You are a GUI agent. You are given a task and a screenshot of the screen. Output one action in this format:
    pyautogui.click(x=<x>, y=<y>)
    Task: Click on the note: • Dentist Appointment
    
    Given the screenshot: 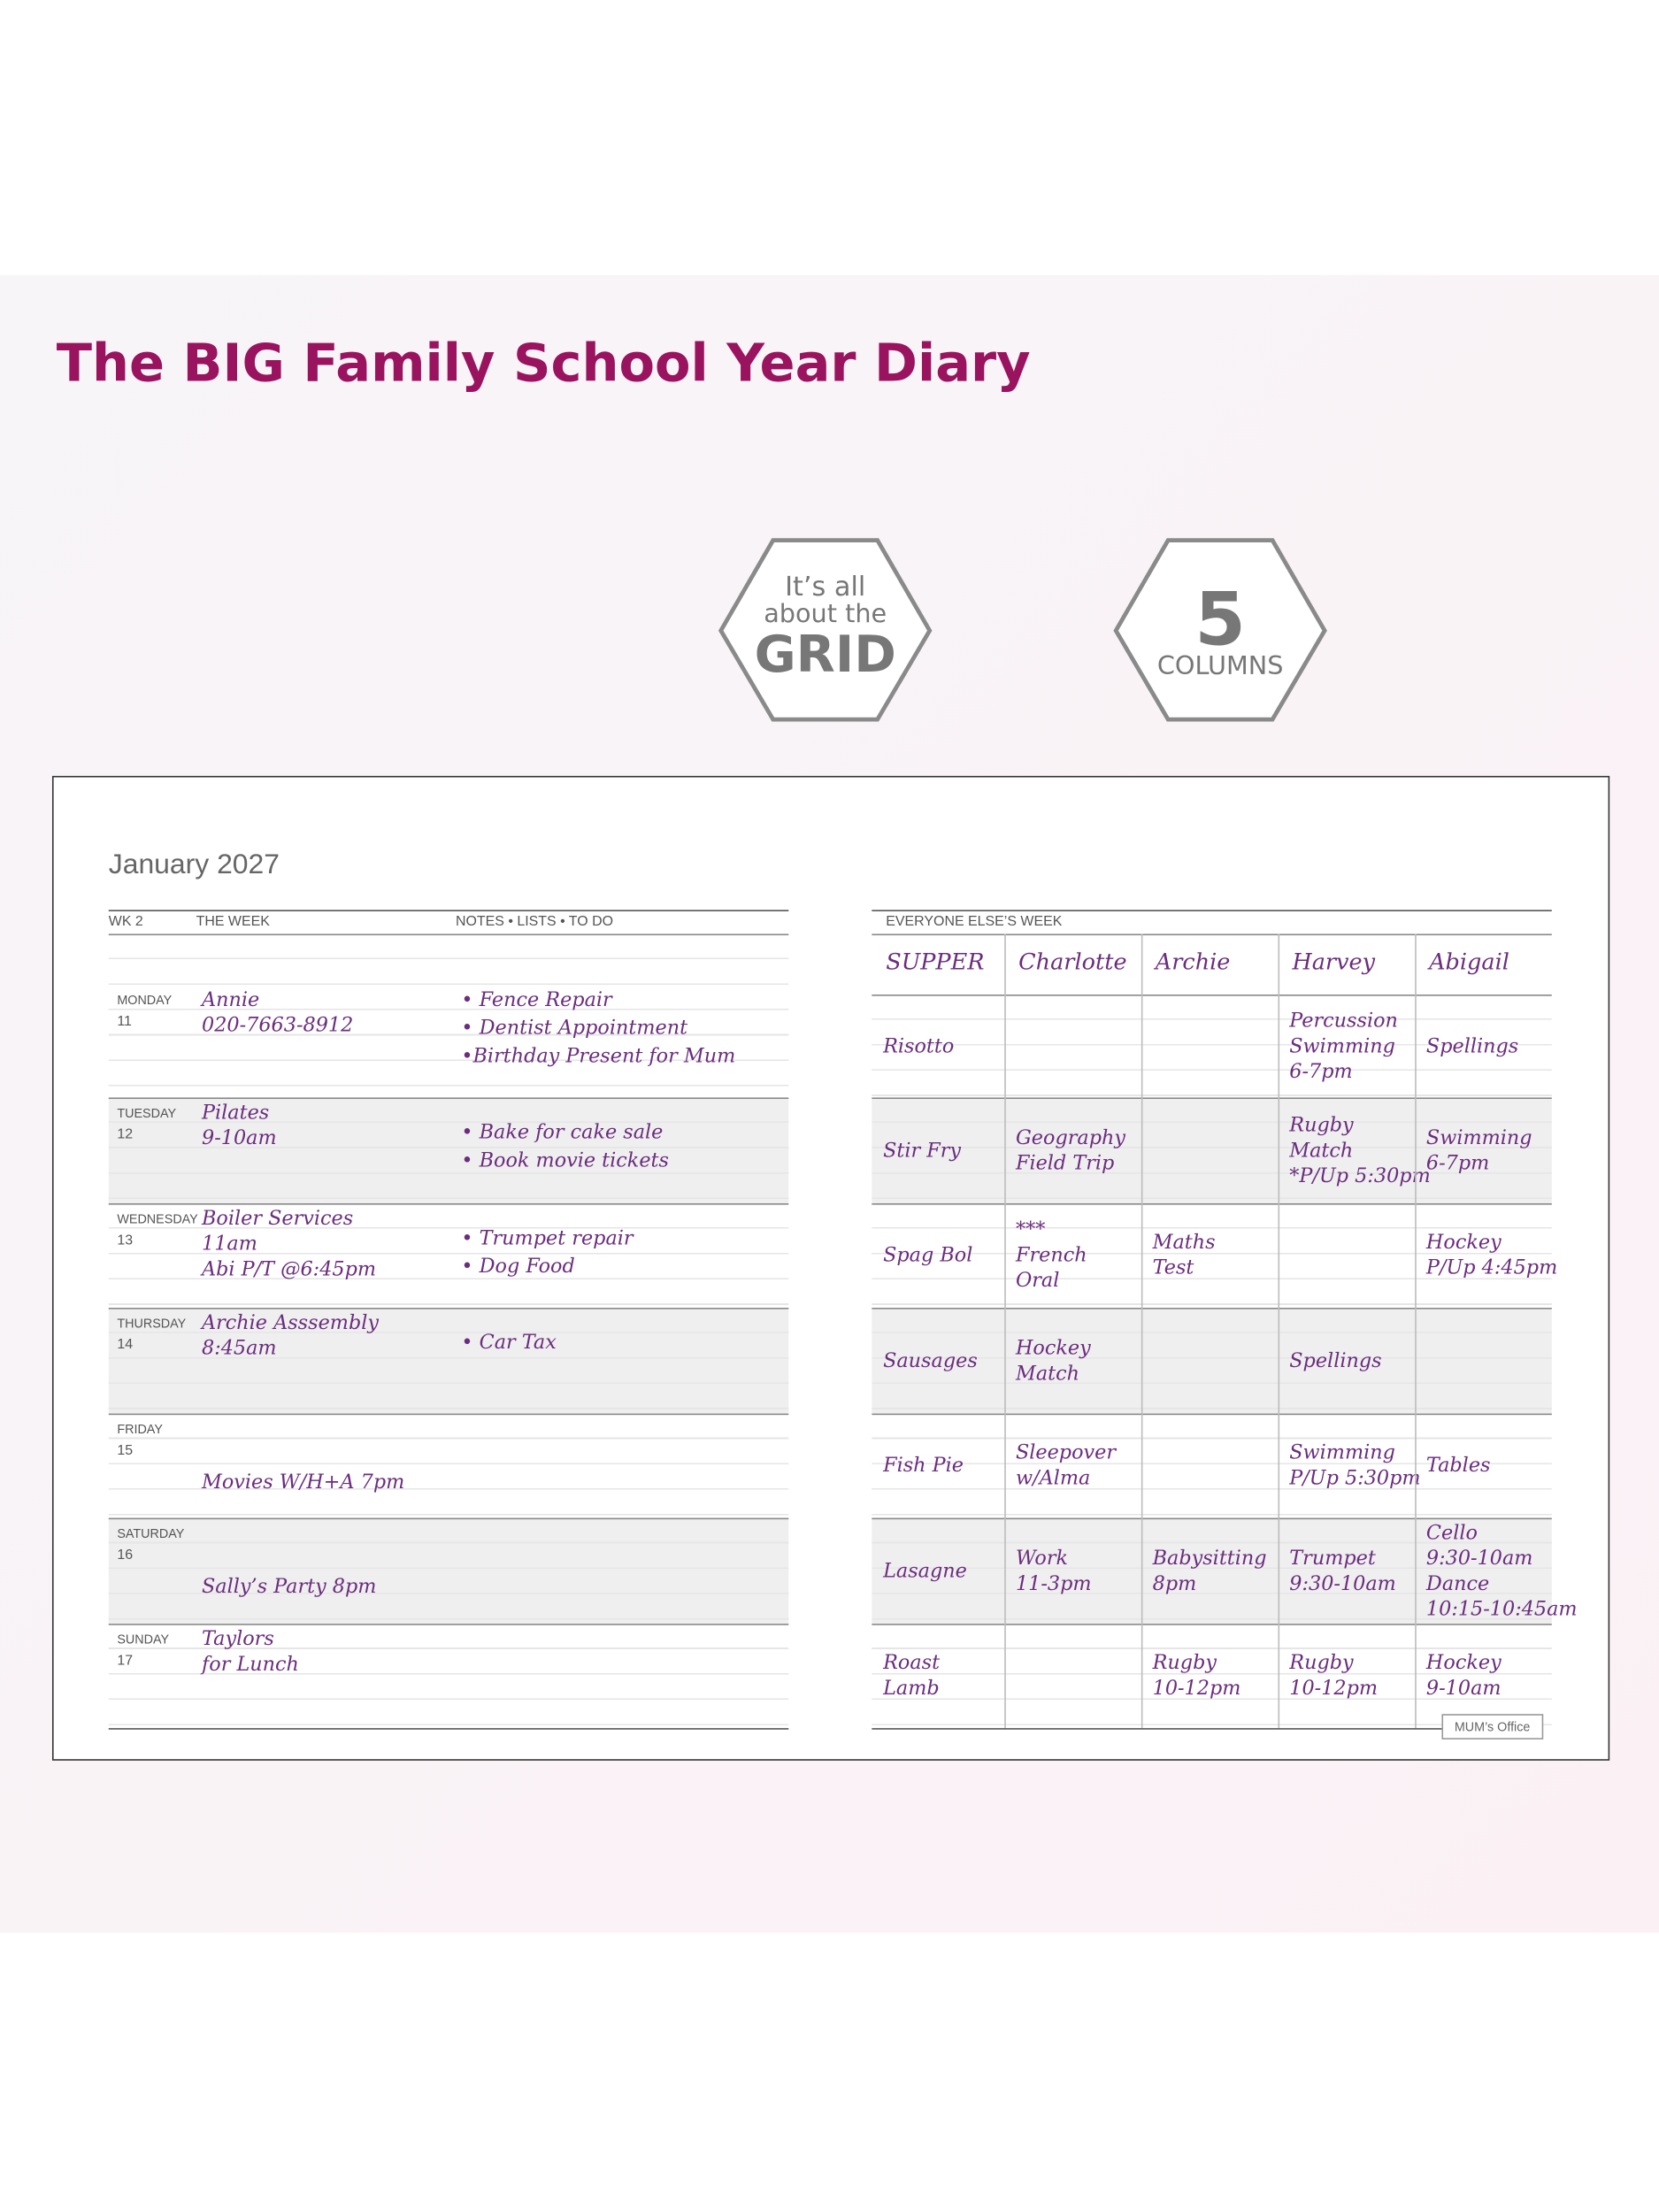 What is the action you would take?
    pyautogui.click(x=574, y=1029)
    